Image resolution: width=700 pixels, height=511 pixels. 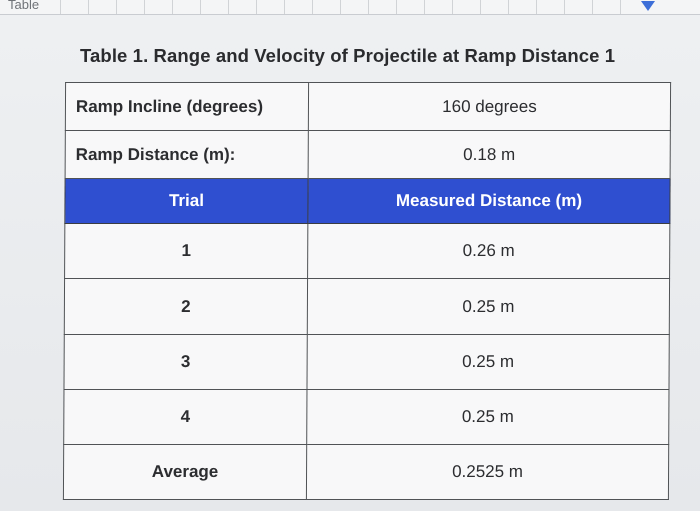 I want to click on document-ruler: Table, so click(x=350, y=7).